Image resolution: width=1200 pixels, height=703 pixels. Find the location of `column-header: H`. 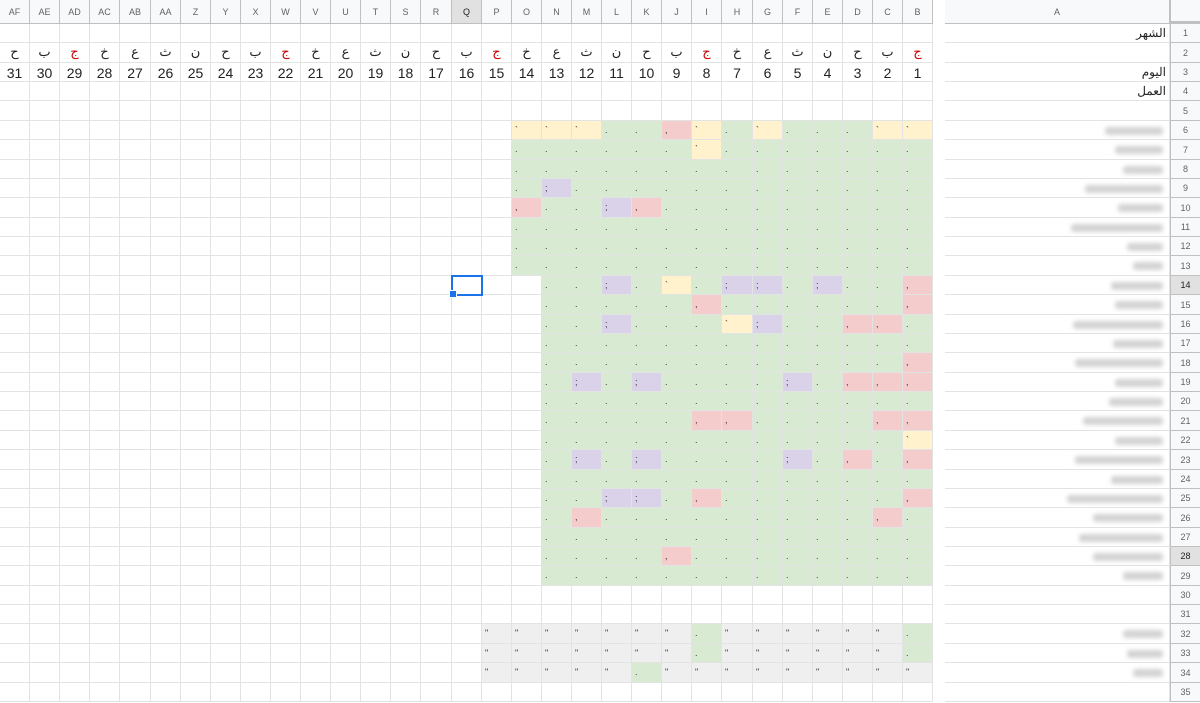

column-header: H is located at coordinates (737, 12).